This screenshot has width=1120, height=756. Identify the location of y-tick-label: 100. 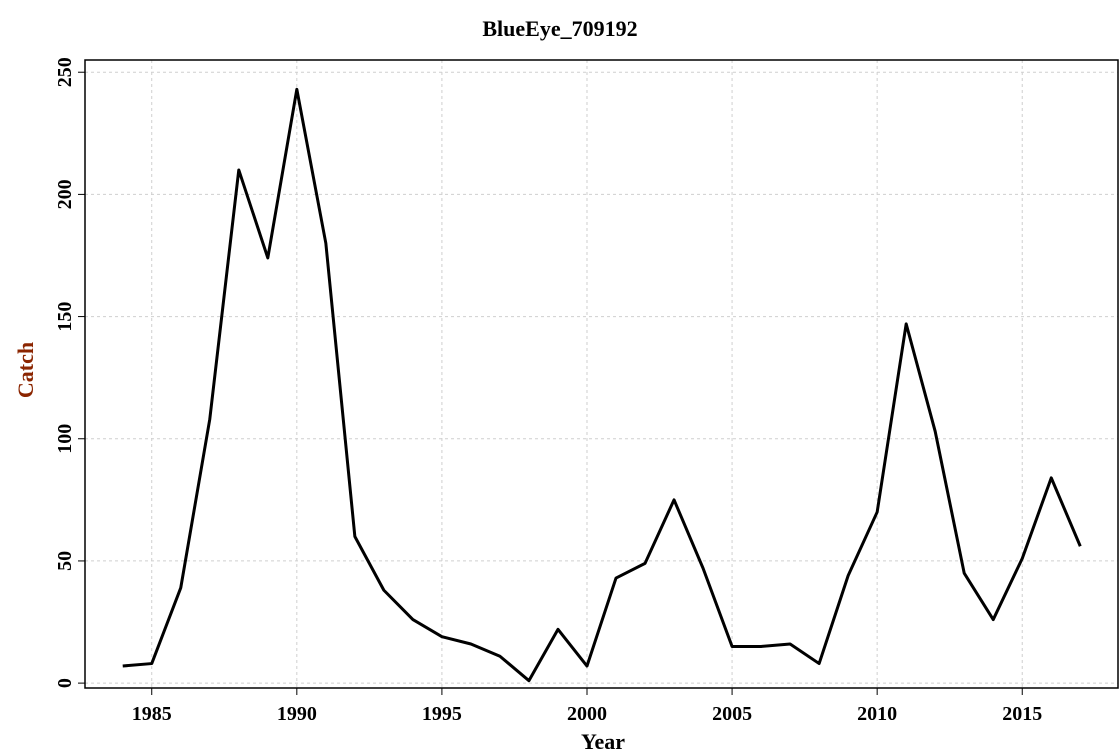
(65, 439).